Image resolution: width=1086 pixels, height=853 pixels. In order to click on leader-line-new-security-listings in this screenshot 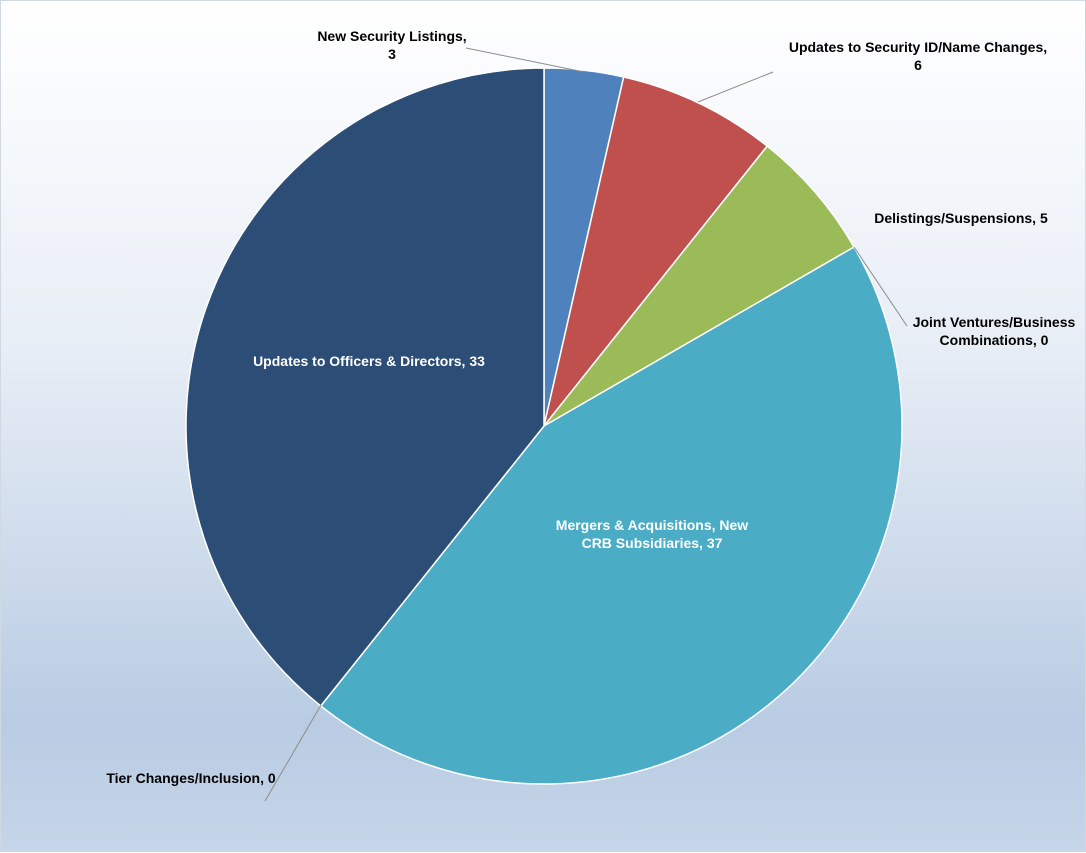, I will do `click(525, 60)`.